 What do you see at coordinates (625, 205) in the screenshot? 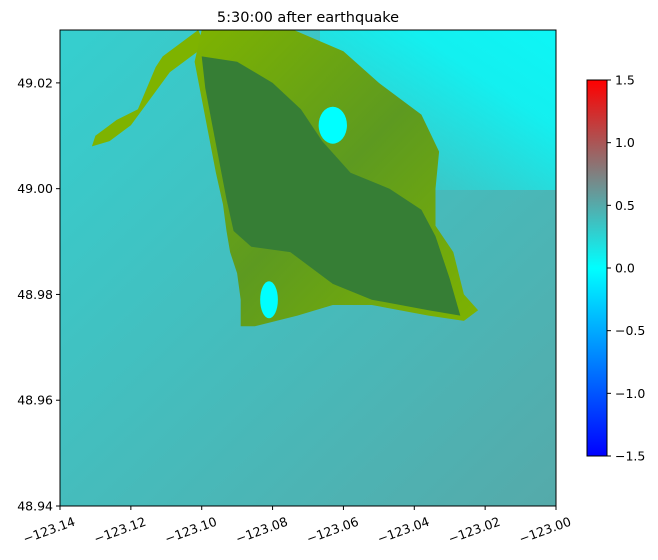
I see `colorbar-tick-label: 0.5` at bounding box center [625, 205].